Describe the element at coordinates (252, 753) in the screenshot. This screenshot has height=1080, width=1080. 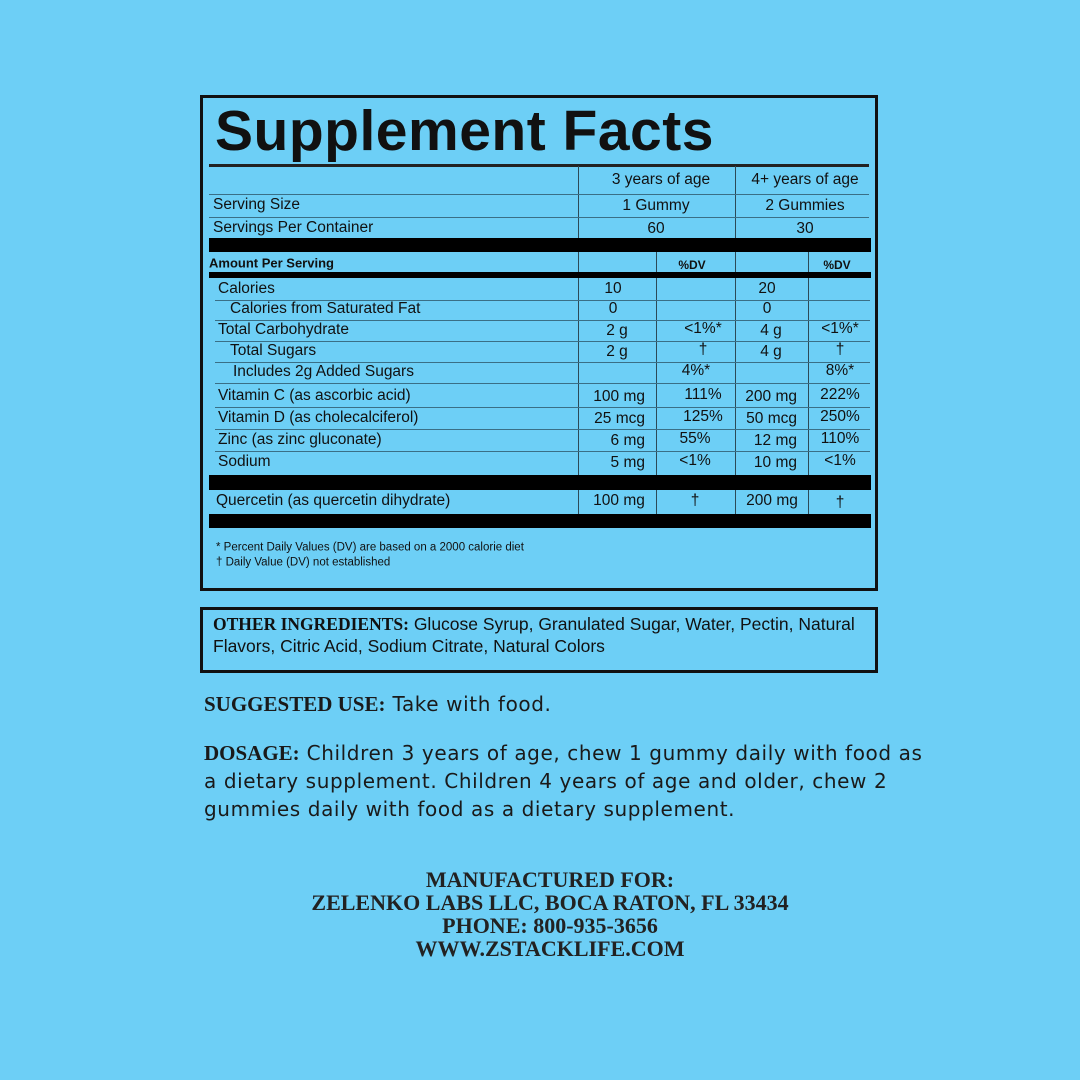
I see `dosage-label: DOSAGE:` at that location.